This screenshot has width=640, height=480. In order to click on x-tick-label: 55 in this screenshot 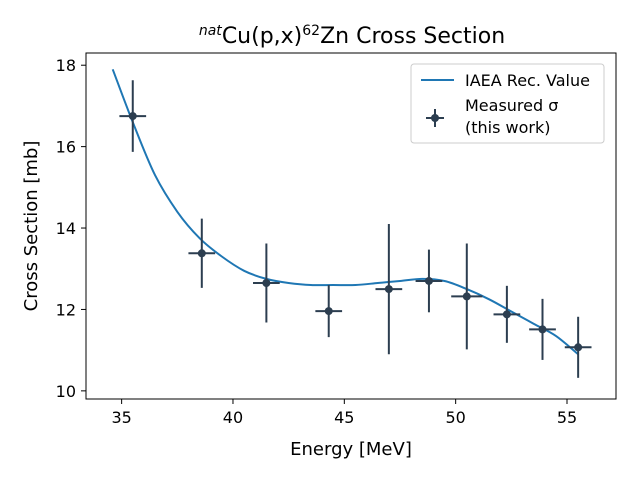, I will do `click(567, 417)`.